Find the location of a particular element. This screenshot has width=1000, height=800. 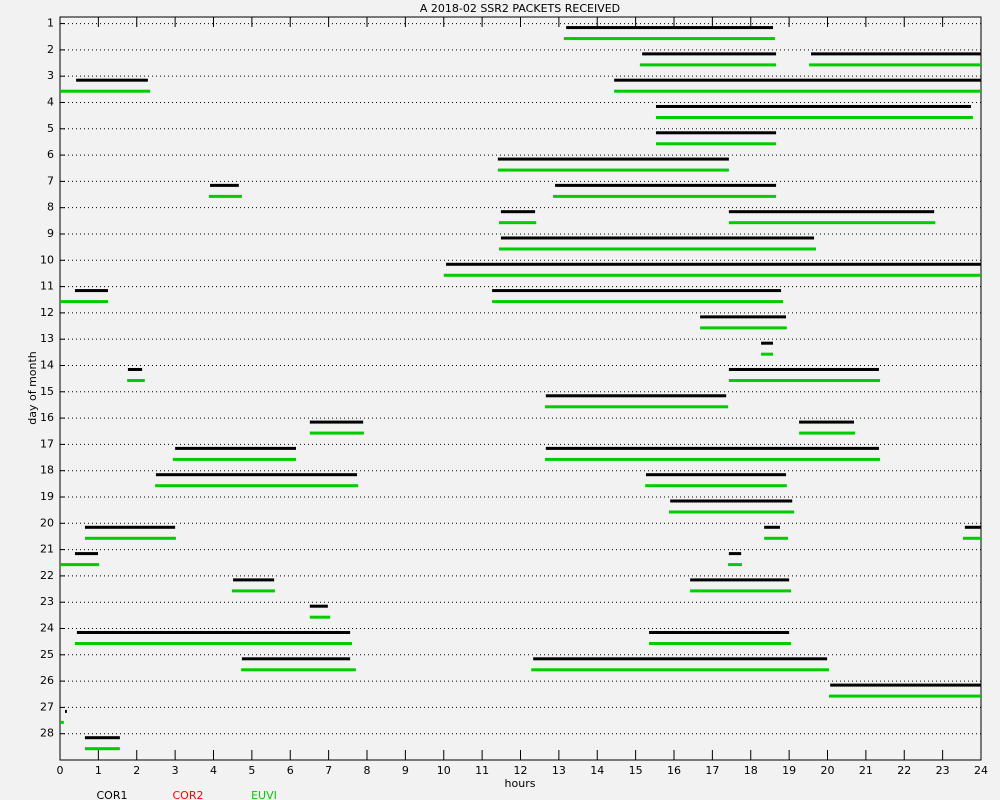

x-tick-label: 10 is located at coordinates (444, 770).